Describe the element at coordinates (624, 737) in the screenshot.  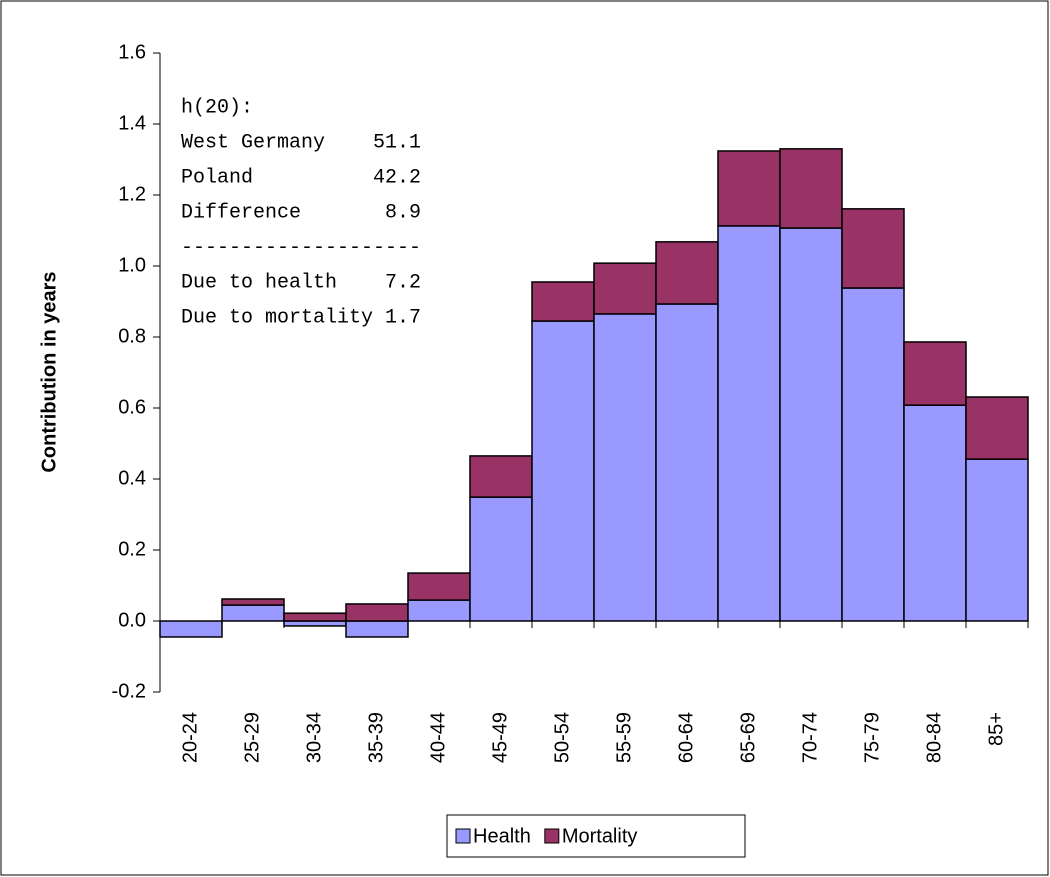
I see `x-tick-label: 55-59` at that location.